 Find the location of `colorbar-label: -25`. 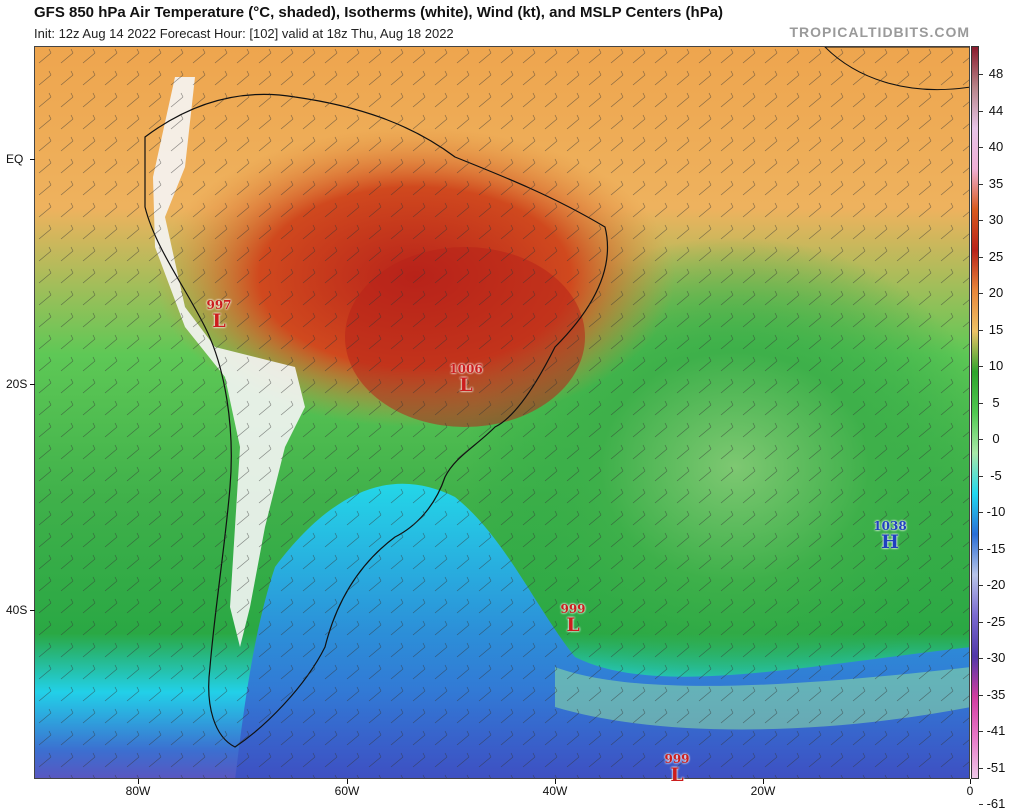

colorbar-label: -25 is located at coordinates (996, 621).